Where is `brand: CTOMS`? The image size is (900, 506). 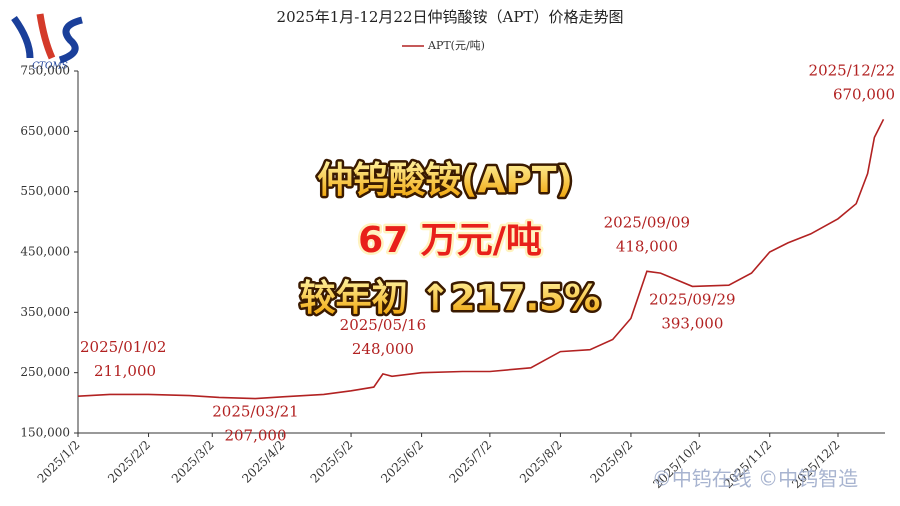 brand: CTOMS is located at coordinates (50, 67).